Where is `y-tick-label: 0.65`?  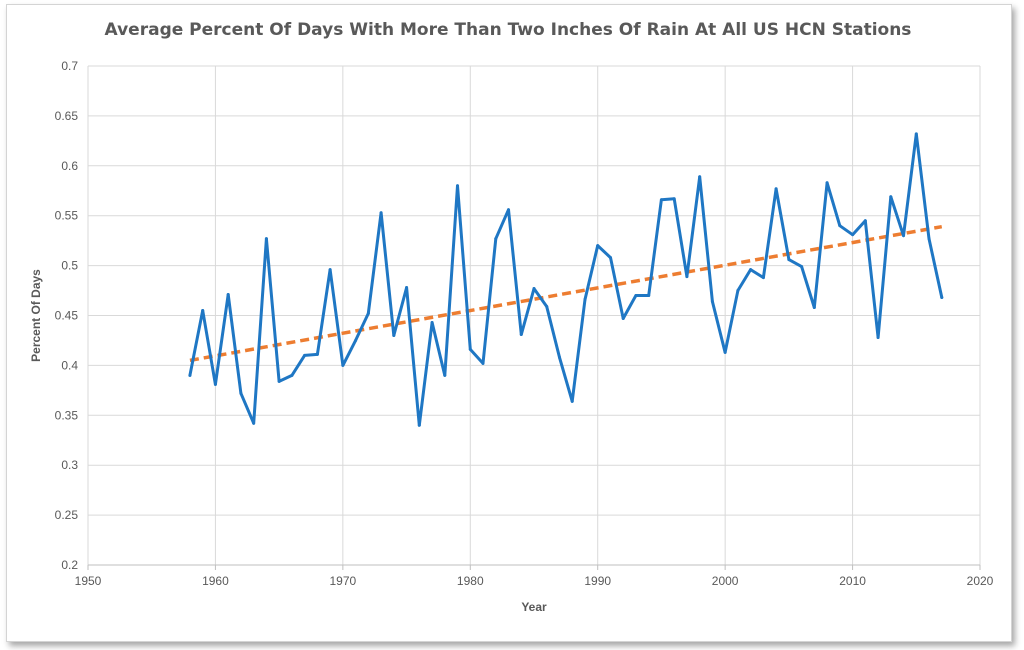
y-tick-label: 0.65 is located at coordinates (67, 116).